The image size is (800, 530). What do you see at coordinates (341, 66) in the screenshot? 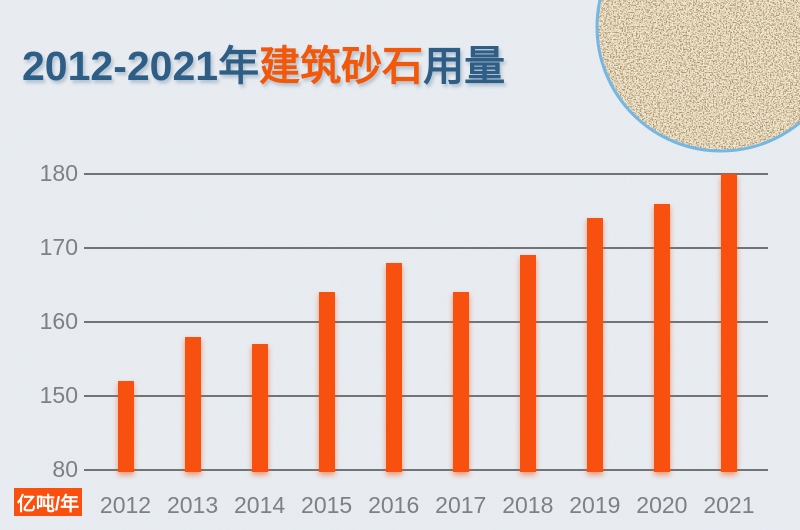
I see `title-subject-segment: 建筑砂石` at bounding box center [341, 66].